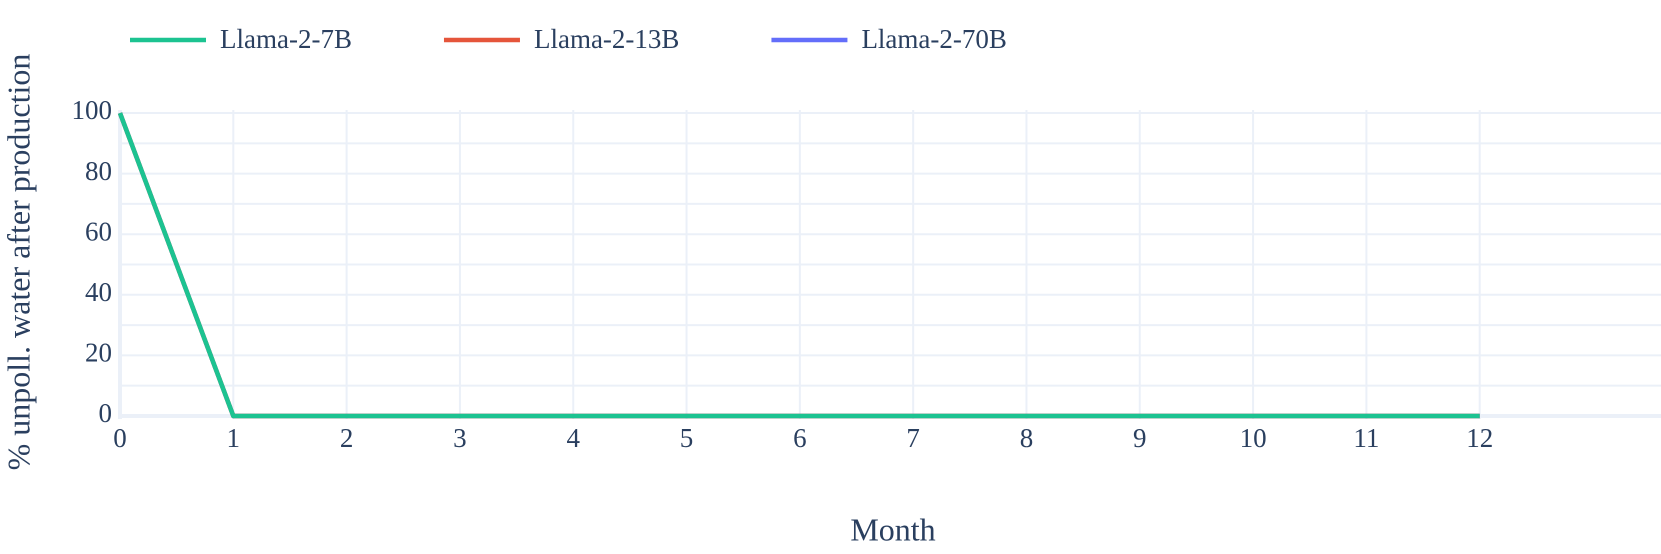 Image resolution: width=1661 pixels, height=554 pixels. What do you see at coordinates (687, 438) in the screenshot?
I see `x-tick-label: 5` at bounding box center [687, 438].